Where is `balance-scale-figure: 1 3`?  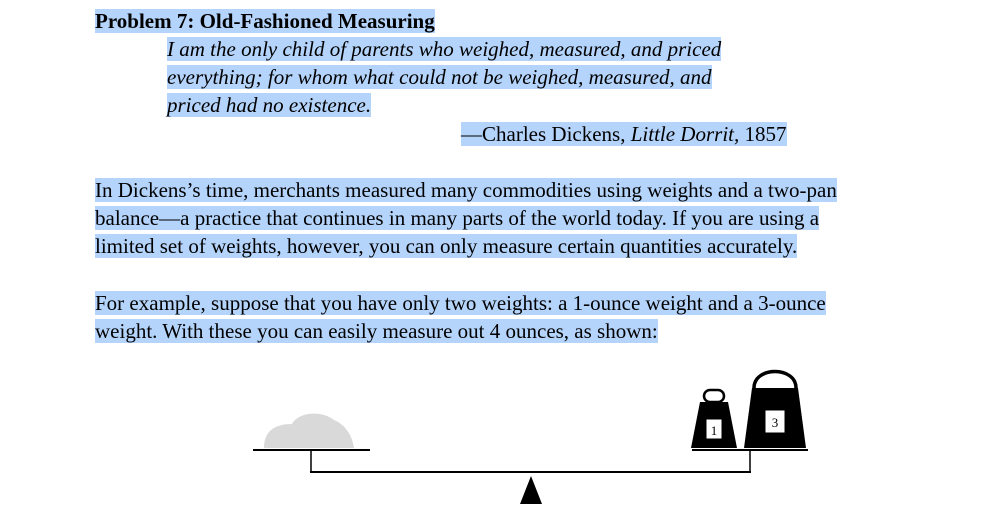 balance-scale-figure: 1 3 is located at coordinates (530, 436).